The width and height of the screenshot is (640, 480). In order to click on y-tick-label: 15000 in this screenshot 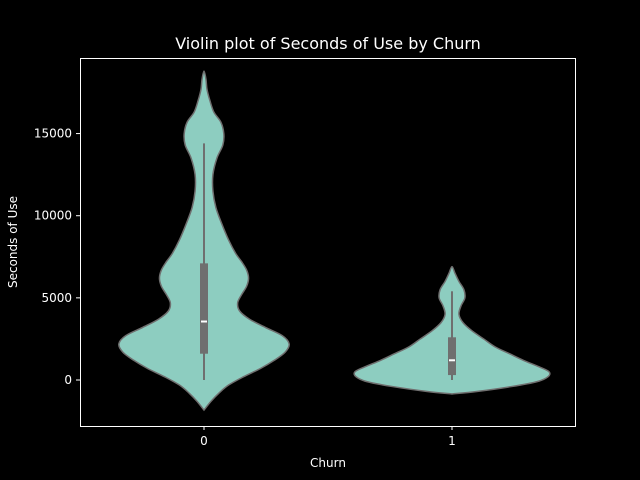, I will do `click(53, 134)`.